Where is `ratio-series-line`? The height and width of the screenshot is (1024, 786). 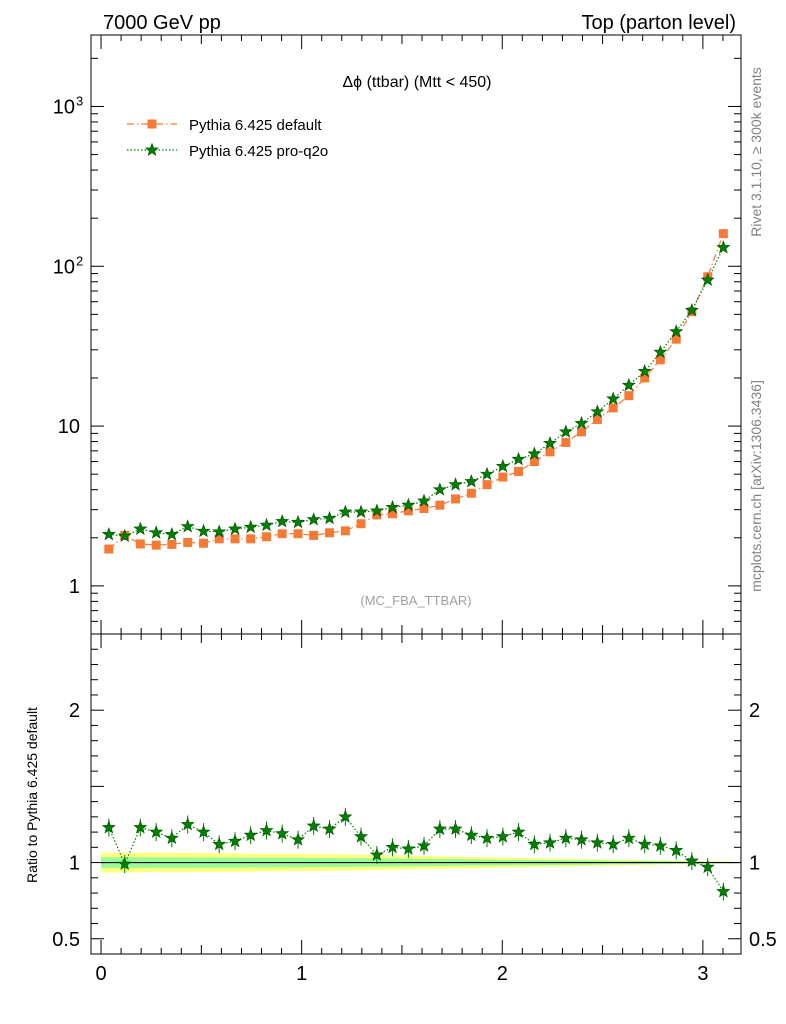 ratio-series-line is located at coordinates (416, 854).